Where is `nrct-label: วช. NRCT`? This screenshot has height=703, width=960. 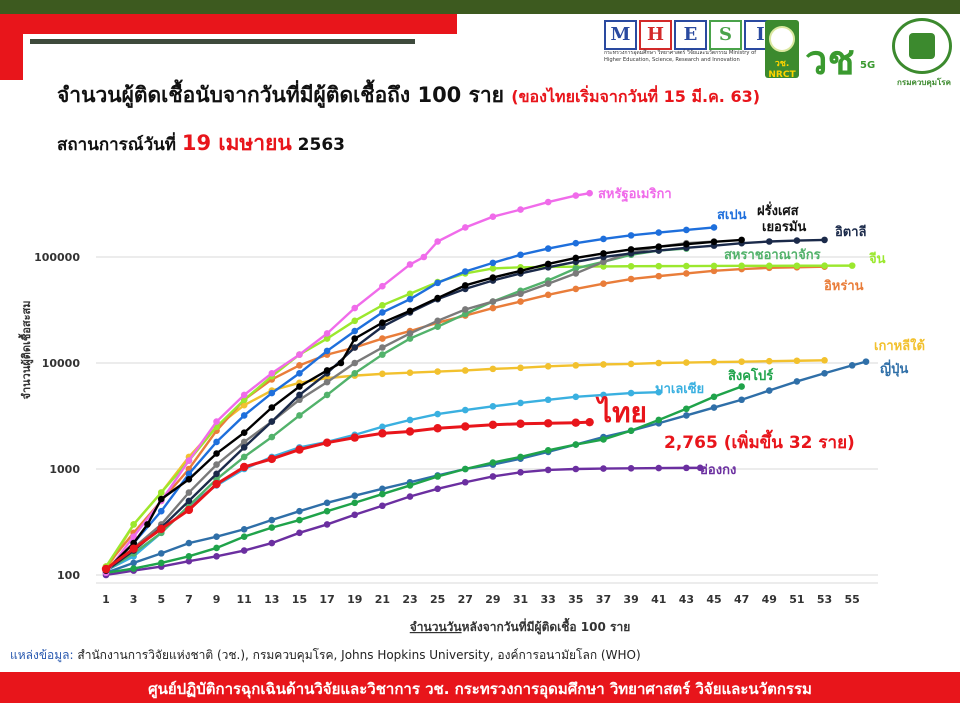
nrct-label: วช. NRCT is located at coordinates (782, 69).